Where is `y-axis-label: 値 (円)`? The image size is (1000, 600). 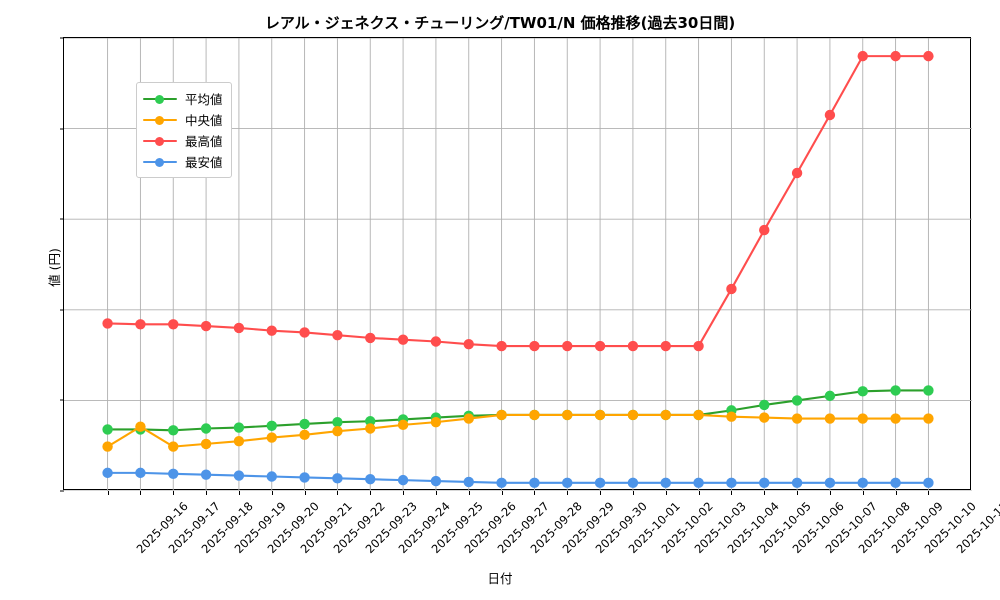 y-axis-label: 値 (円) is located at coordinates (54, 267).